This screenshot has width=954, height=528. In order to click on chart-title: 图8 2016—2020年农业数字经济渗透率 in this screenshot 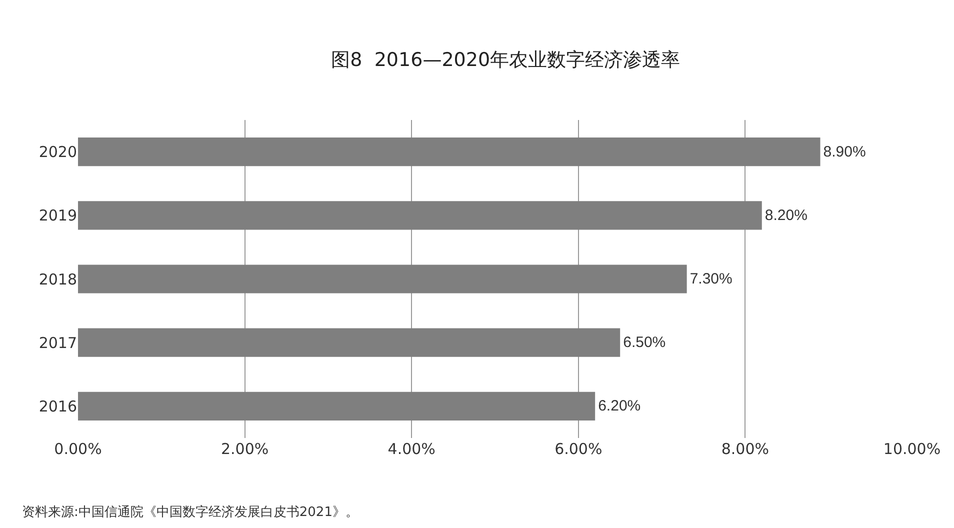, I will do `click(505, 60)`.